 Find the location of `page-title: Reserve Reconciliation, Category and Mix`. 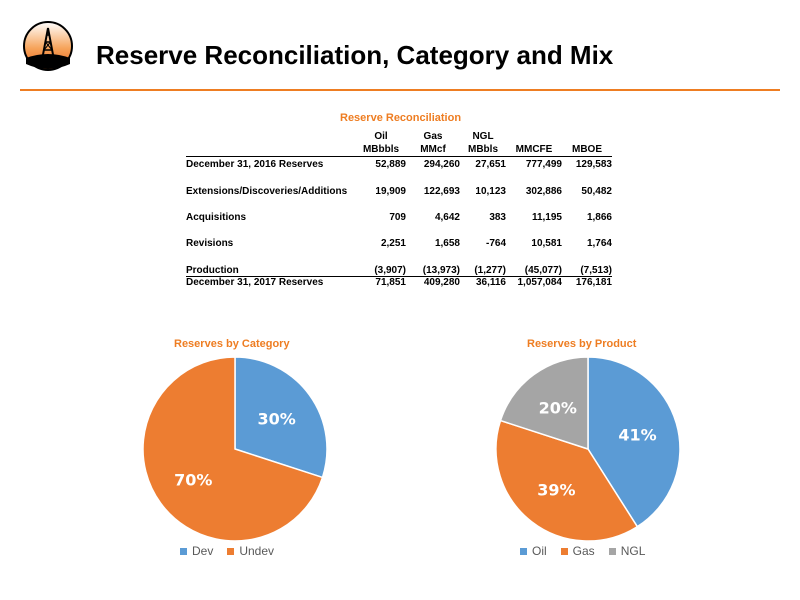

page-title: Reserve Reconciliation, Category and Mix is located at coordinates (355, 55).